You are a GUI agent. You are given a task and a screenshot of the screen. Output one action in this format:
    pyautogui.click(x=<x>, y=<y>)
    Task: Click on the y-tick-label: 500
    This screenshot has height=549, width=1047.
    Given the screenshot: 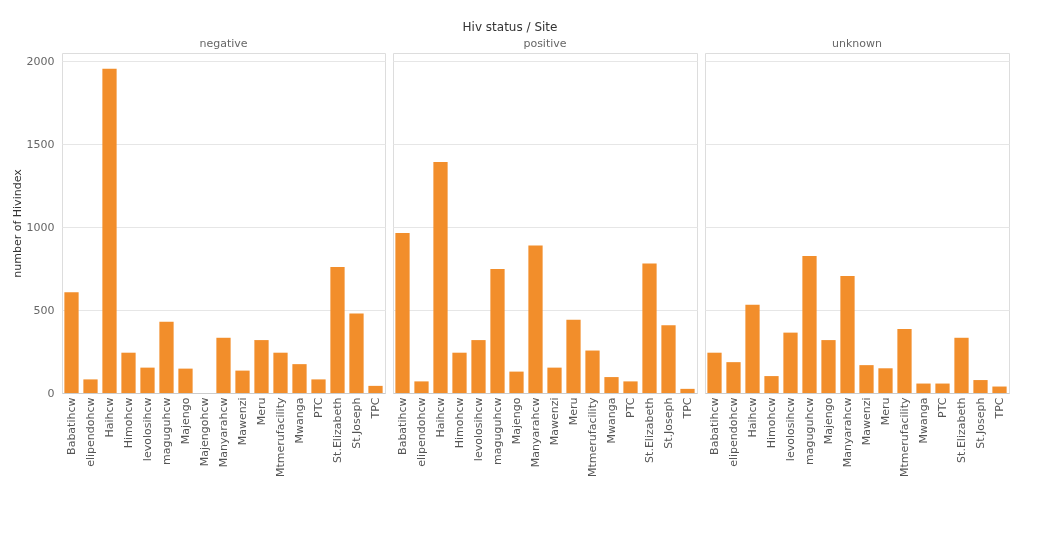 What is the action you would take?
    pyautogui.click(x=44, y=310)
    